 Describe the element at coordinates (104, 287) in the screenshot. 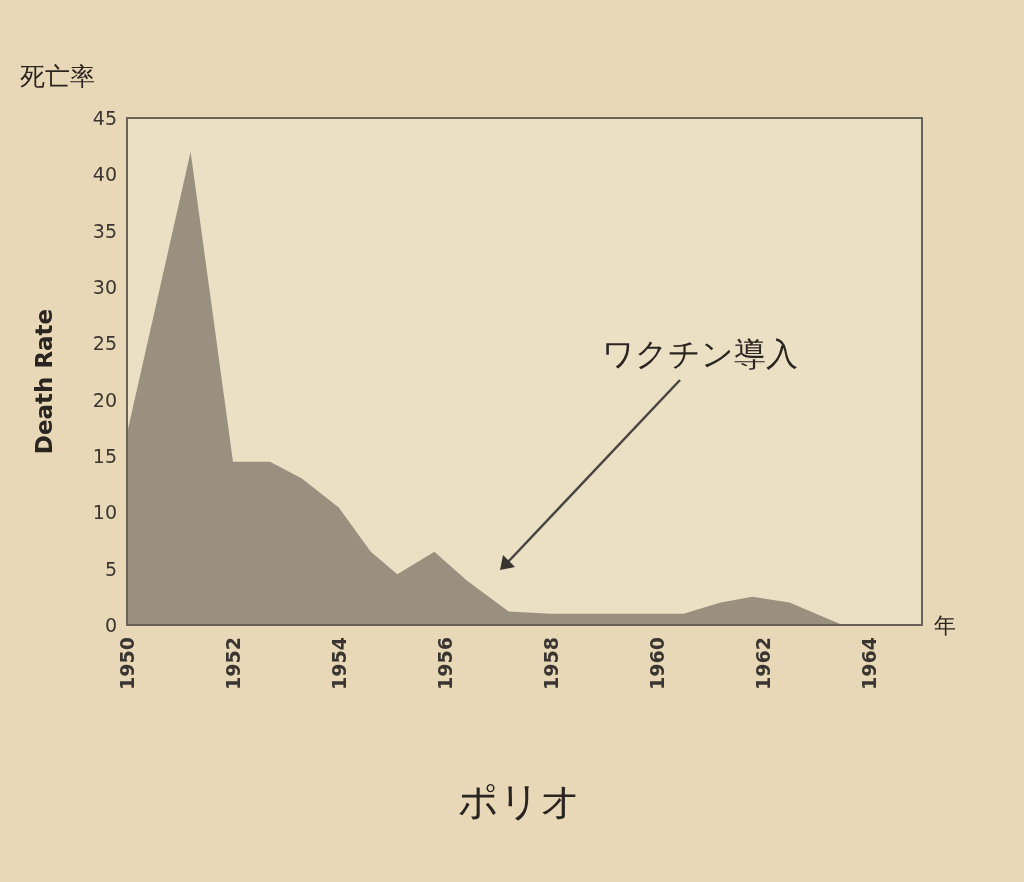

I see `y-tick-label: 30` at that location.